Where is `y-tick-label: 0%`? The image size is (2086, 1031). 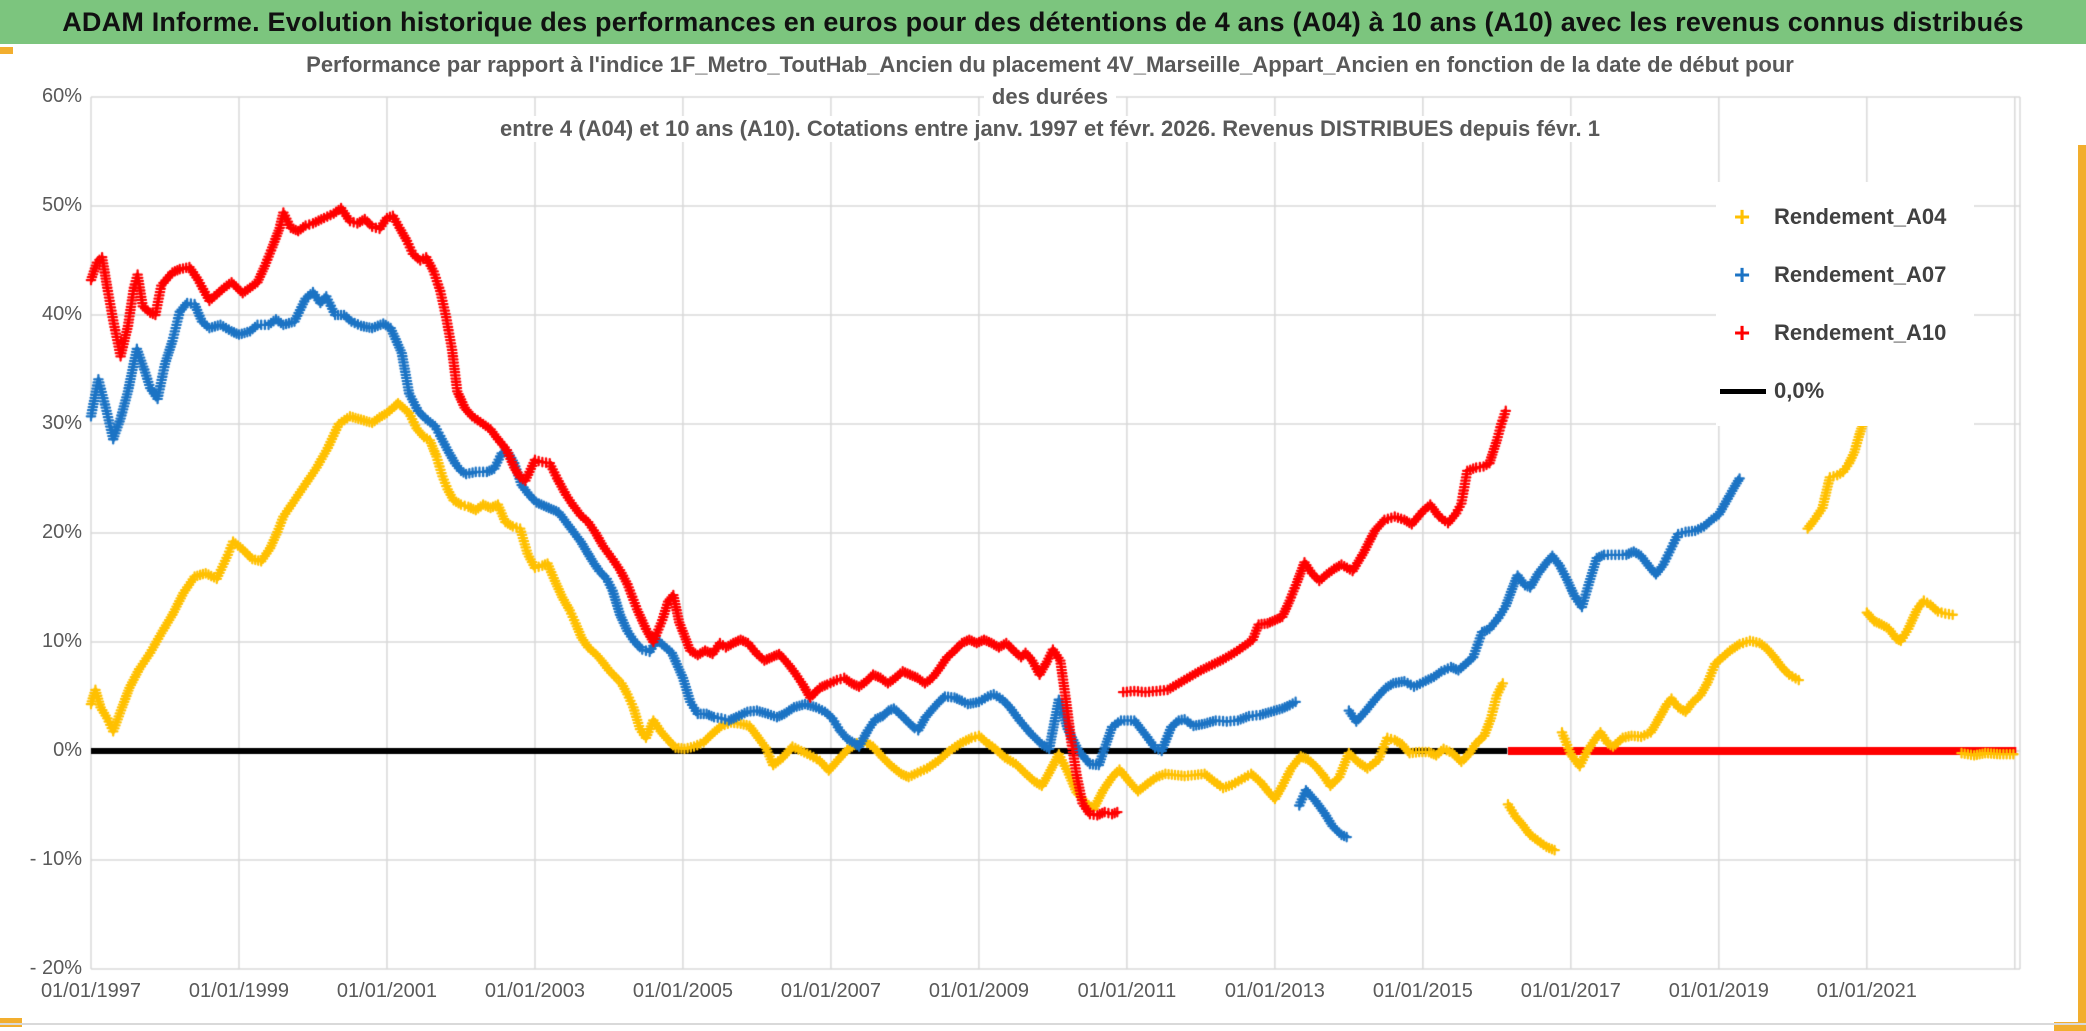
y-tick-label: 0% is located at coordinates (67, 750).